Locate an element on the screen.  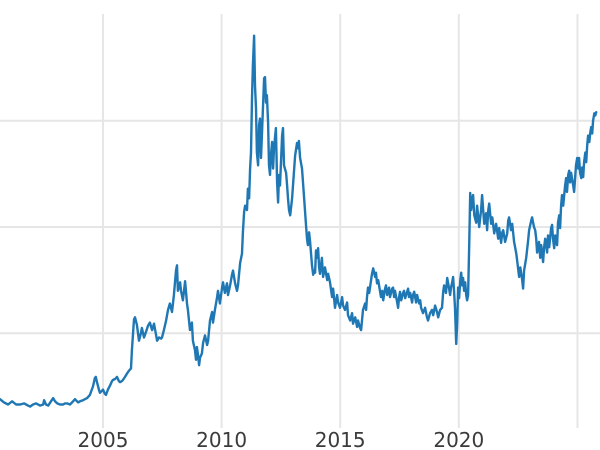
x-axis-tick-labels: 2005 2010 2015 2020 is located at coordinates (281, 439).